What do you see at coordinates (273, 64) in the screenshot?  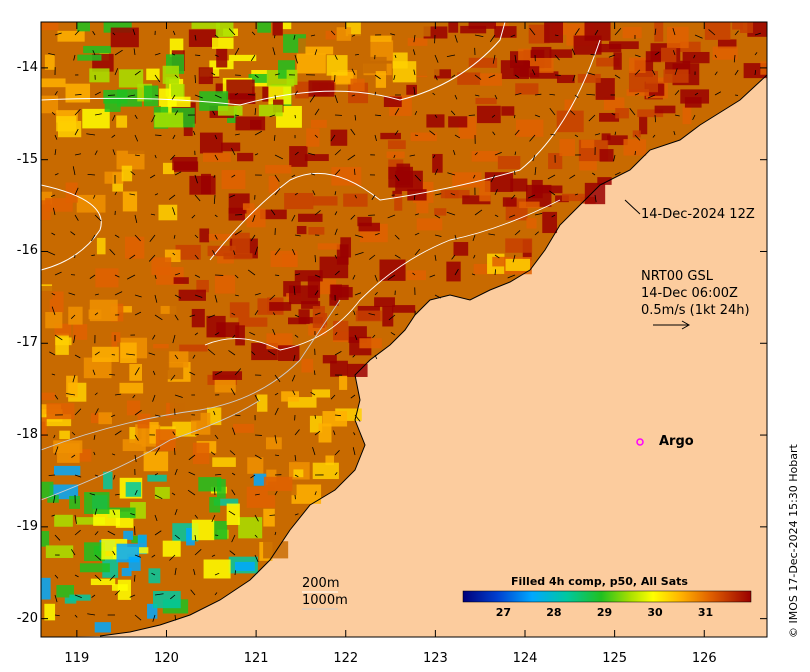 I see `contour-200m` at bounding box center [273, 64].